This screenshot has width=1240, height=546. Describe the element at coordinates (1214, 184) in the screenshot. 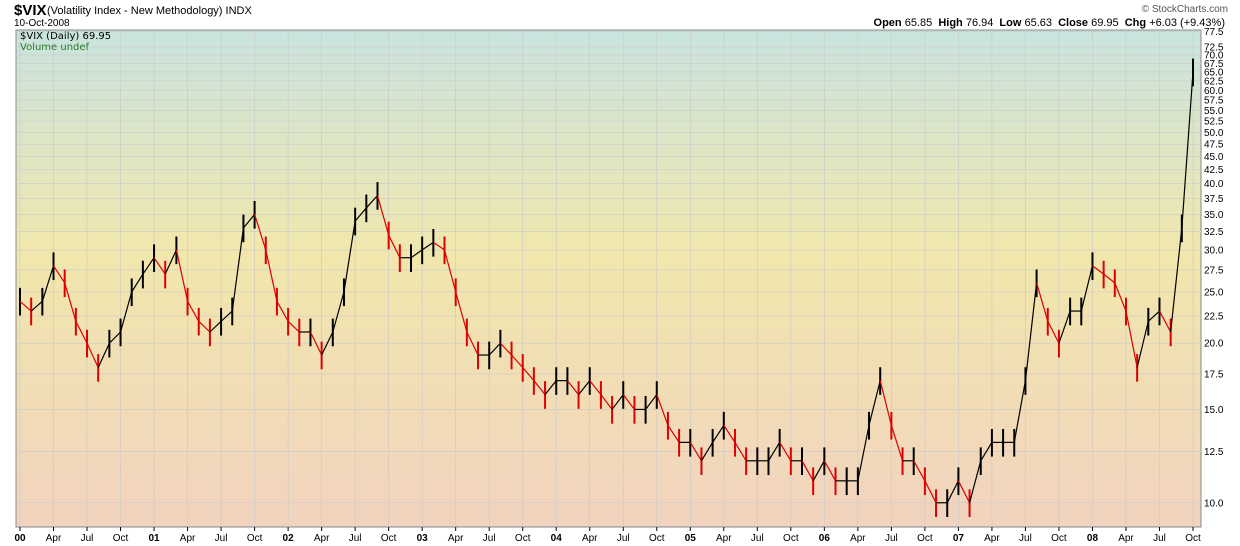

I see `y-tick-label: 40.0` at that location.